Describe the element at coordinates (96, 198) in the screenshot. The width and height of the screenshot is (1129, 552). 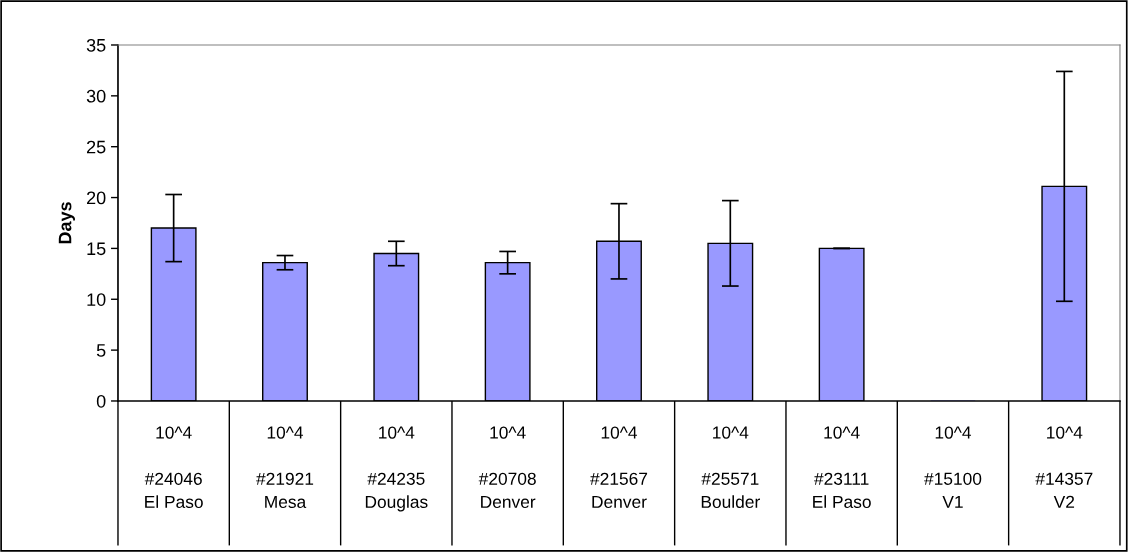
I see `y-tick-label: 20` at that location.